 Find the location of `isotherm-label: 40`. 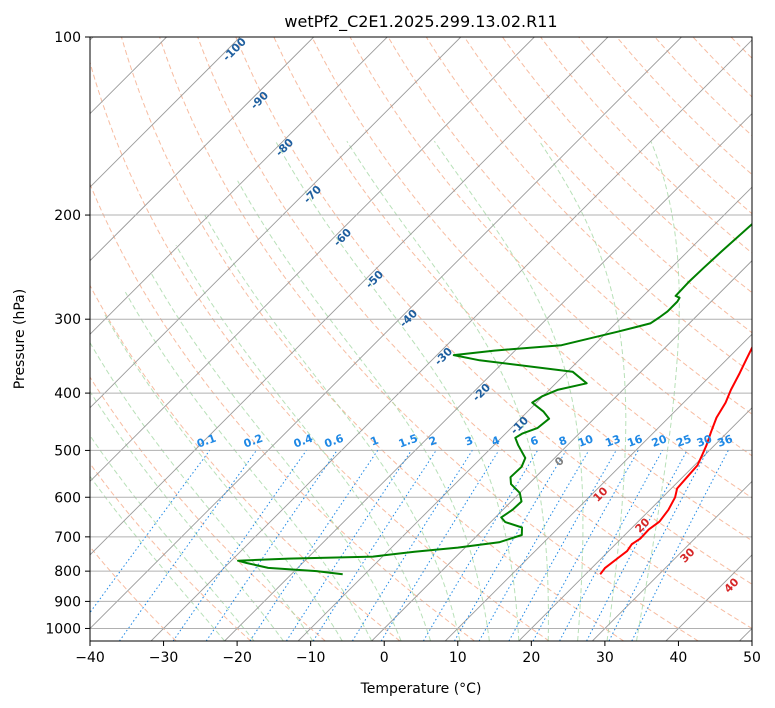

isotherm-label: 40 is located at coordinates (732, 585).